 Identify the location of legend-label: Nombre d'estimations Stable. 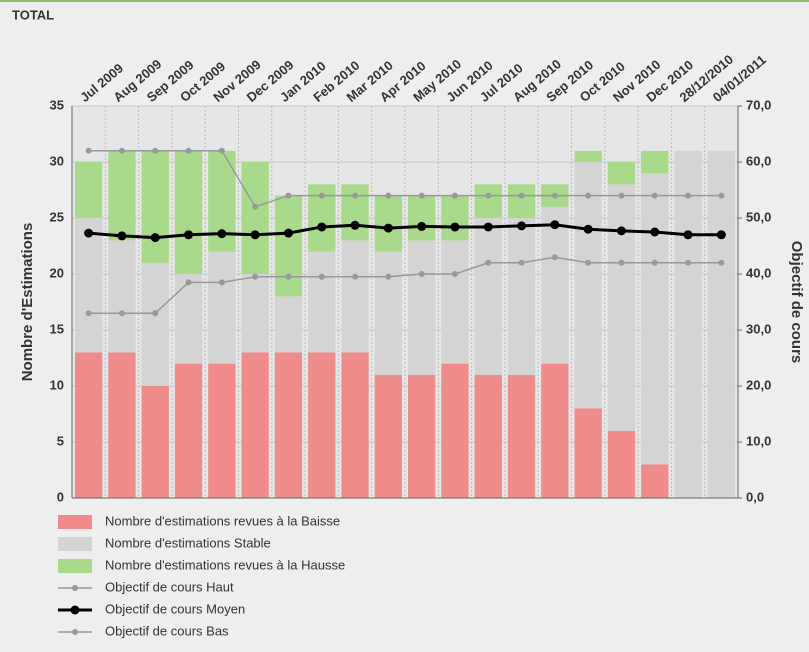
(188, 542).